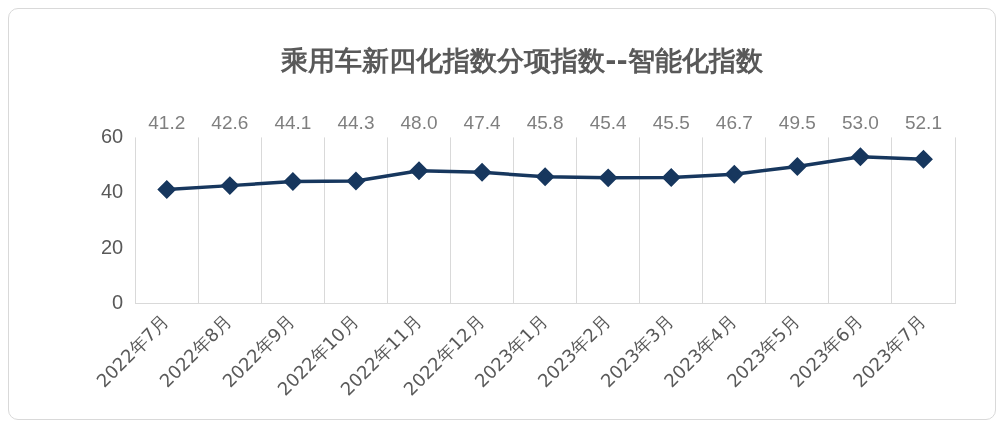 The image size is (1004, 428). Describe the element at coordinates (482, 123) in the screenshot. I see `data-label: 47.4` at that location.